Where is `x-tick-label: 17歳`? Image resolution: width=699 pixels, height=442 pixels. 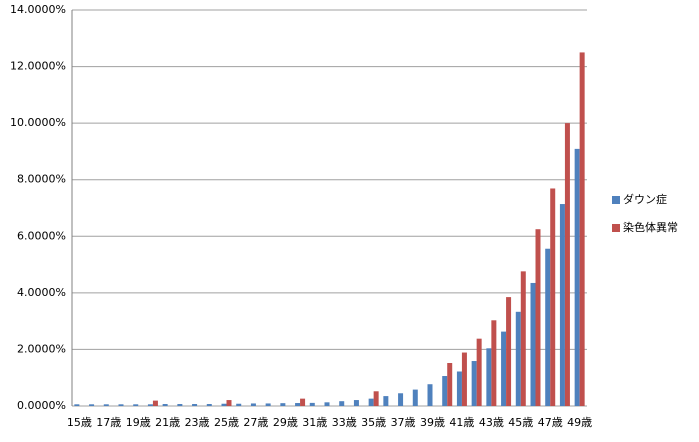 x-tick-label: 17歳 is located at coordinates (108, 422).